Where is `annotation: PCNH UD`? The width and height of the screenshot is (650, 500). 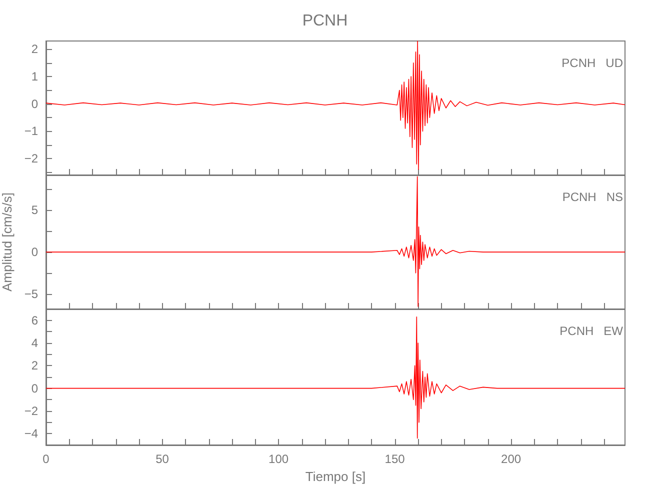 annotation: PCNH UD is located at coordinates (593, 63).